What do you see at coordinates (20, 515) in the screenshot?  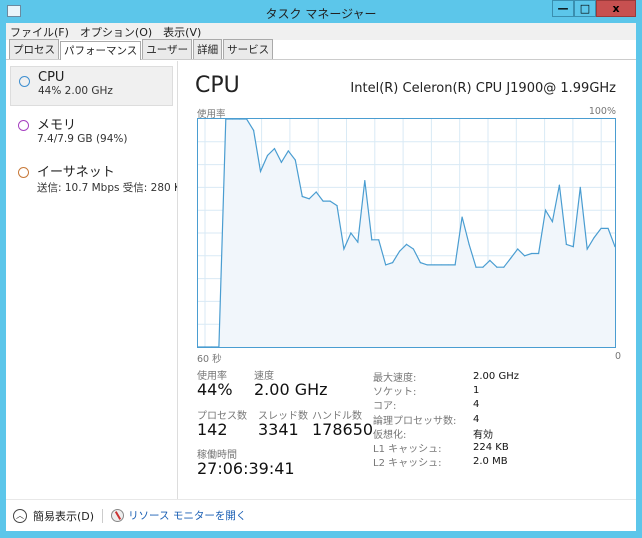 I see `chevron-up-icon: ︿` at bounding box center [20, 515].